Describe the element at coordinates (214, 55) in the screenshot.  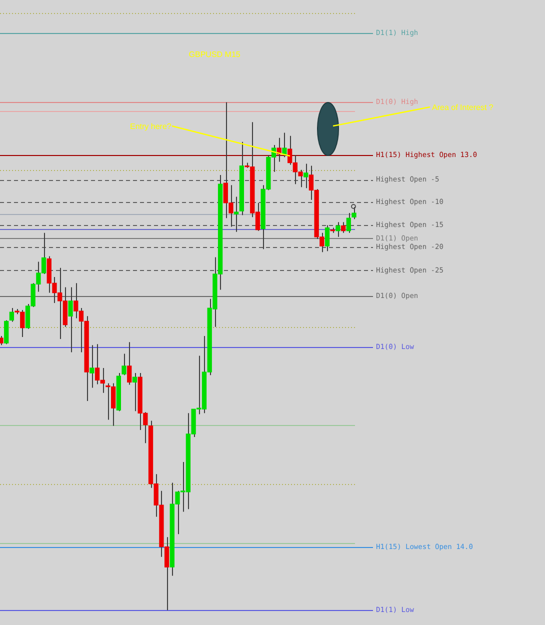
I see `chart-title: GBPUSD M15` at that location.